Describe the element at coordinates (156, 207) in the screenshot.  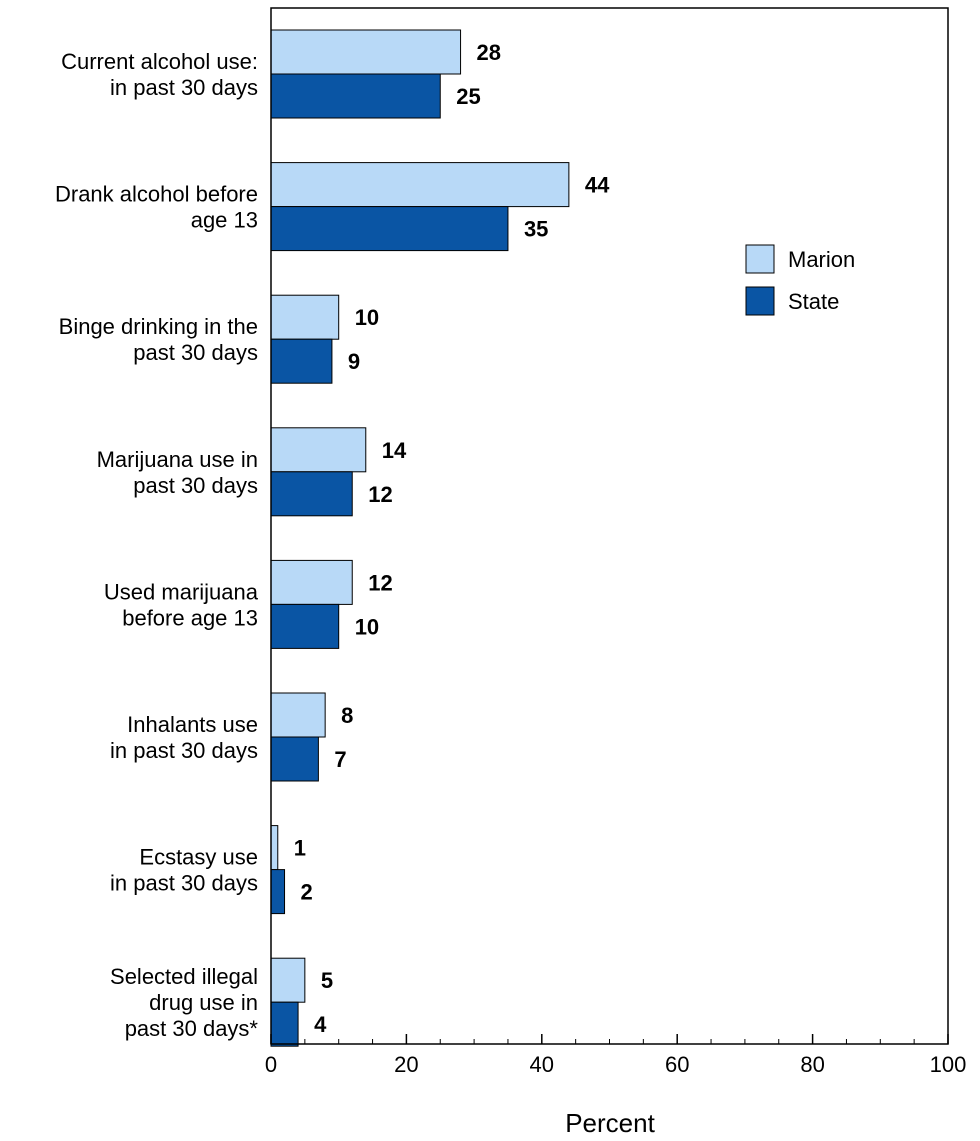
I see `category-label-1: Drank alcohol before age 13` at that location.